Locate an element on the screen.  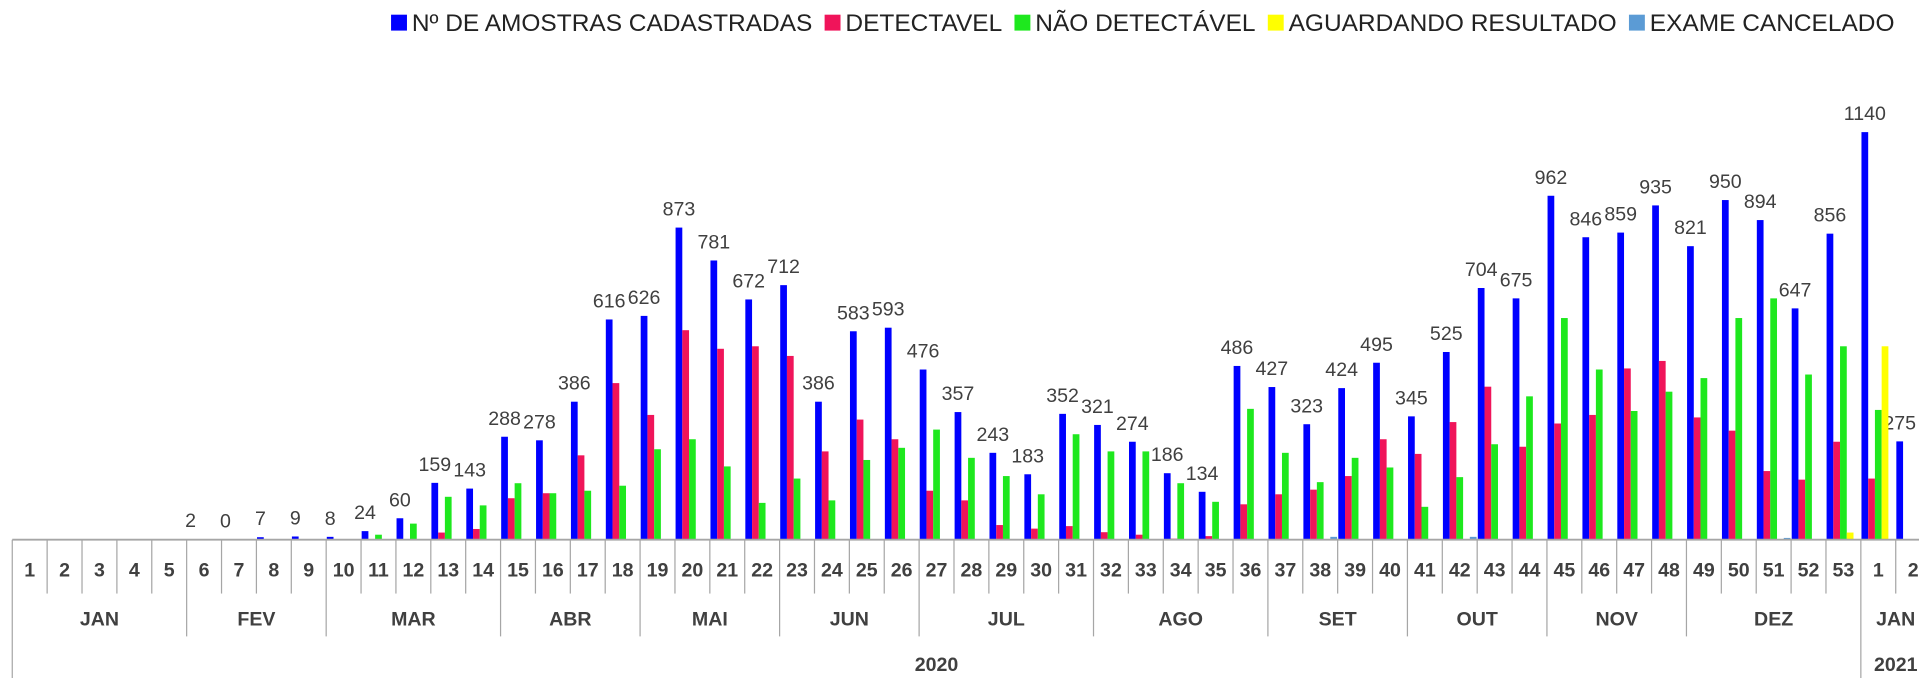
x-tick-label: 24 is located at coordinates (832, 571).